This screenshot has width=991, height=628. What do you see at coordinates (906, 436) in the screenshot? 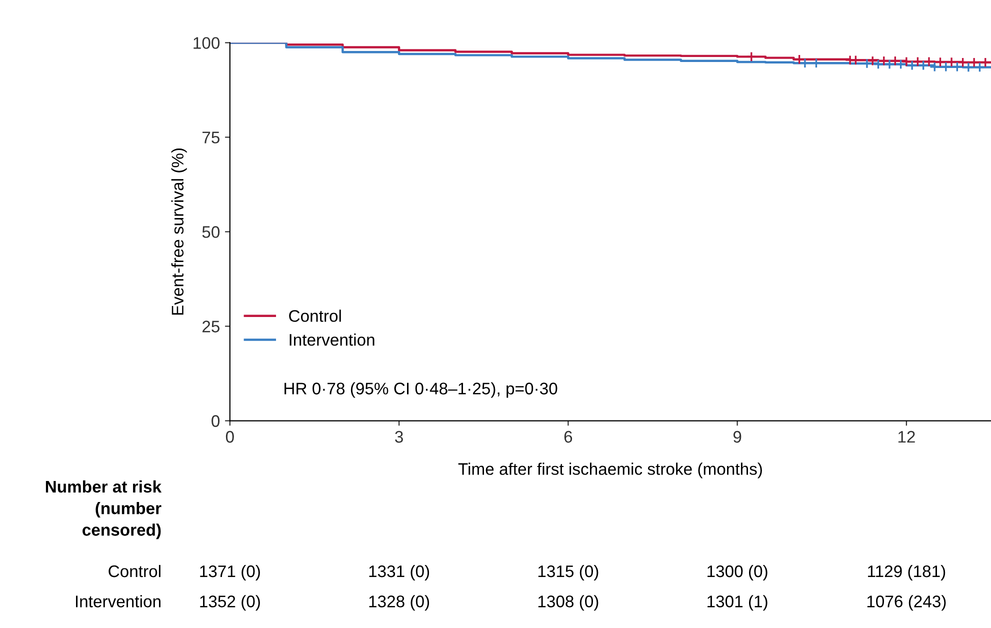
I see `x-tick-label: 12` at bounding box center [906, 436].